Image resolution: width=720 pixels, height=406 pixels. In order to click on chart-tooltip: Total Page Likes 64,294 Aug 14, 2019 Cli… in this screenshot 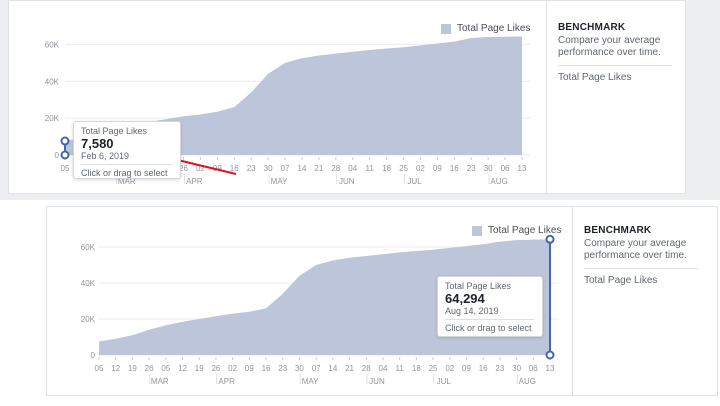, I will do `click(490, 306)`.